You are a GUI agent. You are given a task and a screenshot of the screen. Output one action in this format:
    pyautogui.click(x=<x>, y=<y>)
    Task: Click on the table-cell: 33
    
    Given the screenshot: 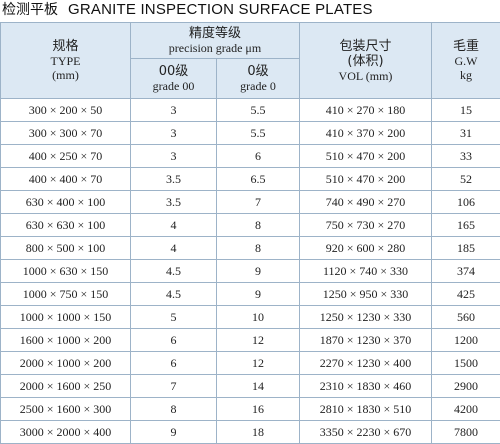 What is the action you would take?
    pyautogui.click(x=465, y=156)
    